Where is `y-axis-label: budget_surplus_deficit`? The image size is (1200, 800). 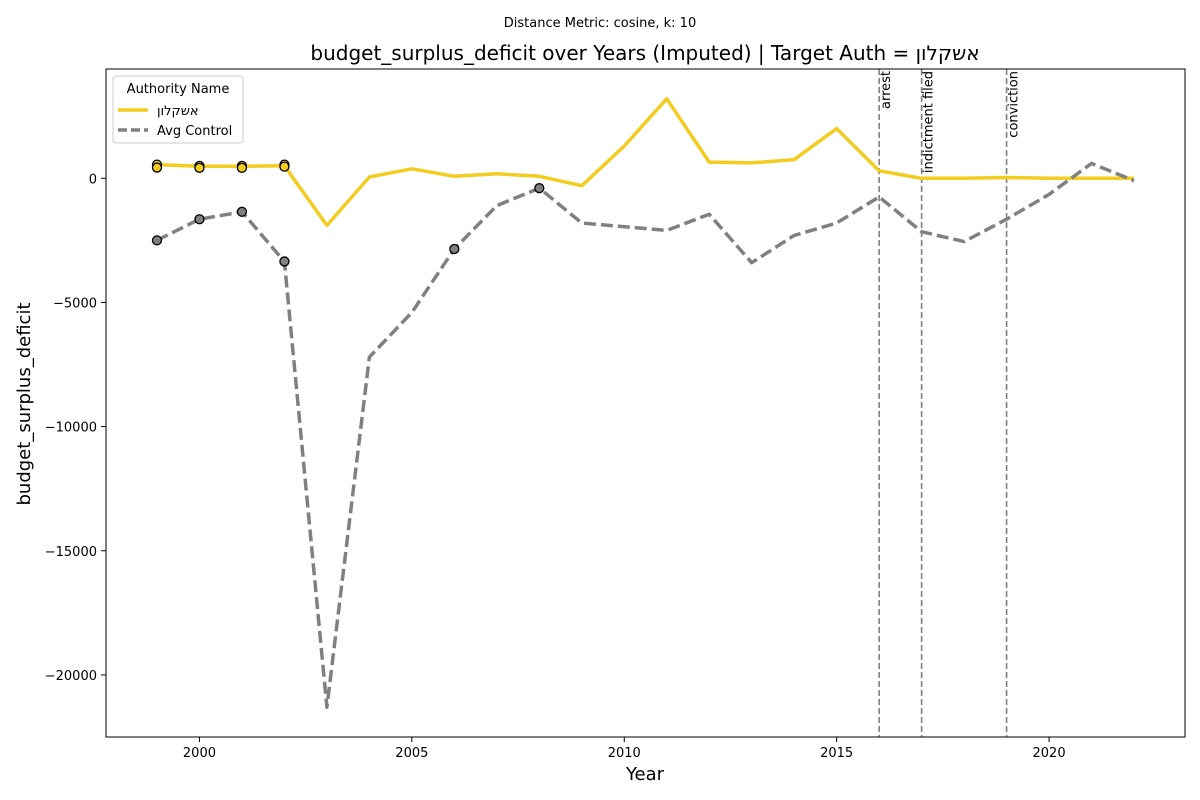 y-axis-label: budget_surplus_deficit is located at coordinates (24, 403).